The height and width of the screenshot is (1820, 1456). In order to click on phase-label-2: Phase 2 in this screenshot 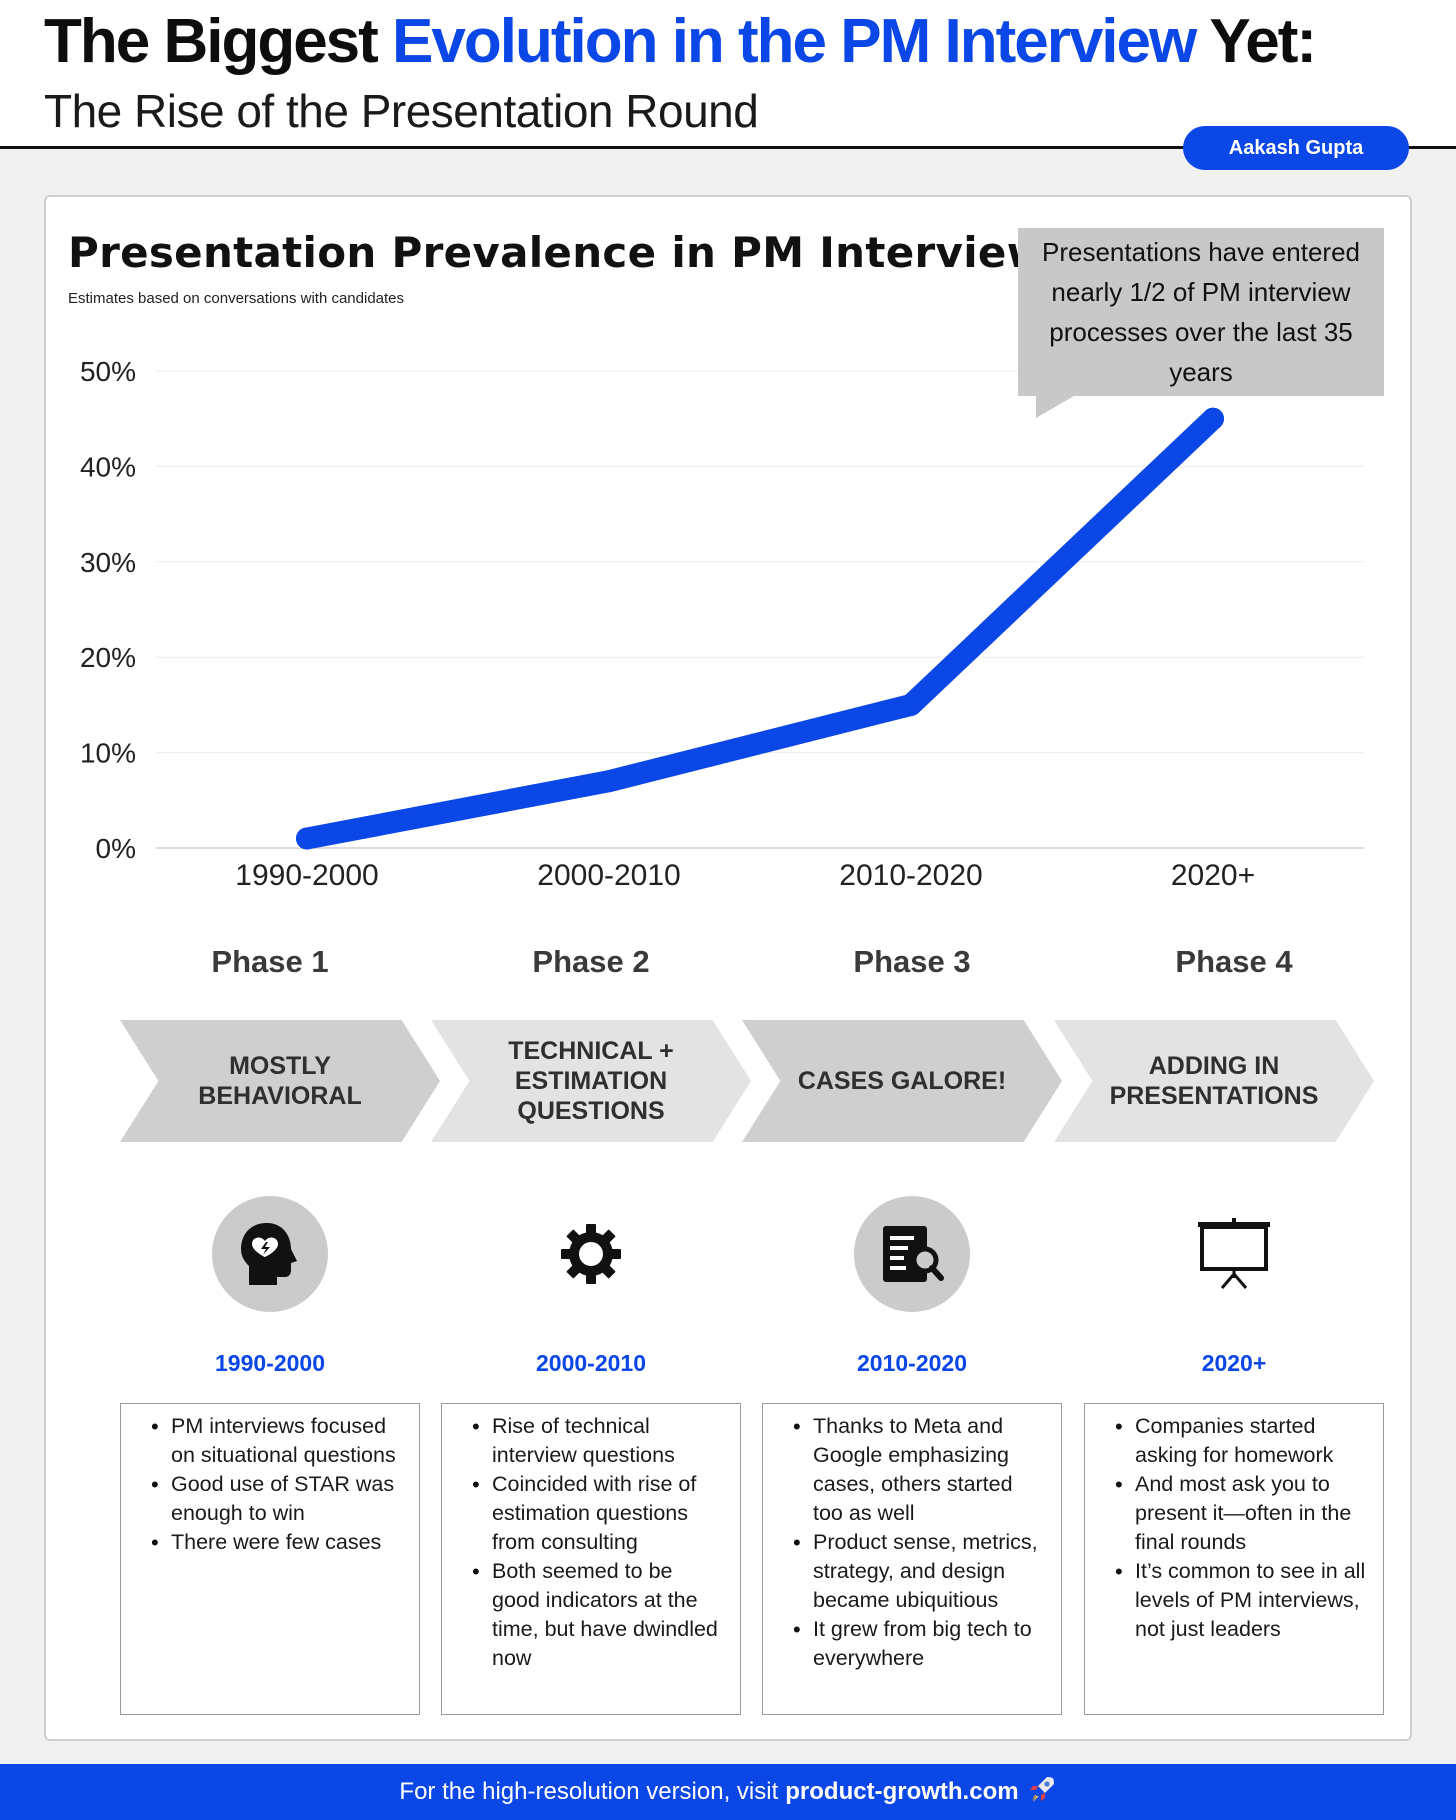, I will do `click(591, 961)`.